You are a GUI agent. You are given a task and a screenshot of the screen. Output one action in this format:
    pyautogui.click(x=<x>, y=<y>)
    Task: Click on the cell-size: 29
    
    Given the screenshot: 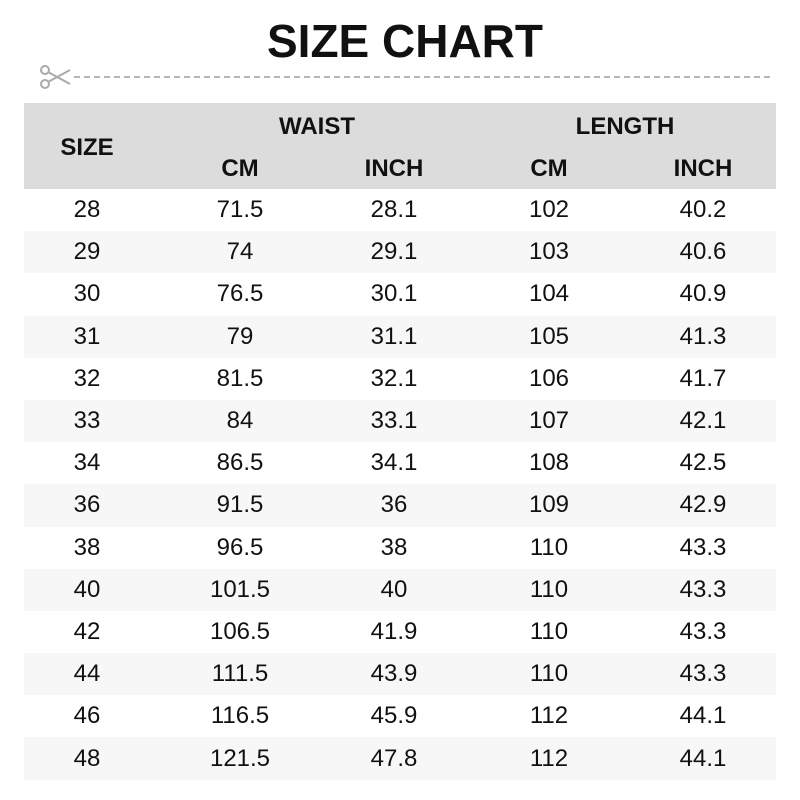 What is the action you would take?
    pyautogui.click(x=87, y=252)
    